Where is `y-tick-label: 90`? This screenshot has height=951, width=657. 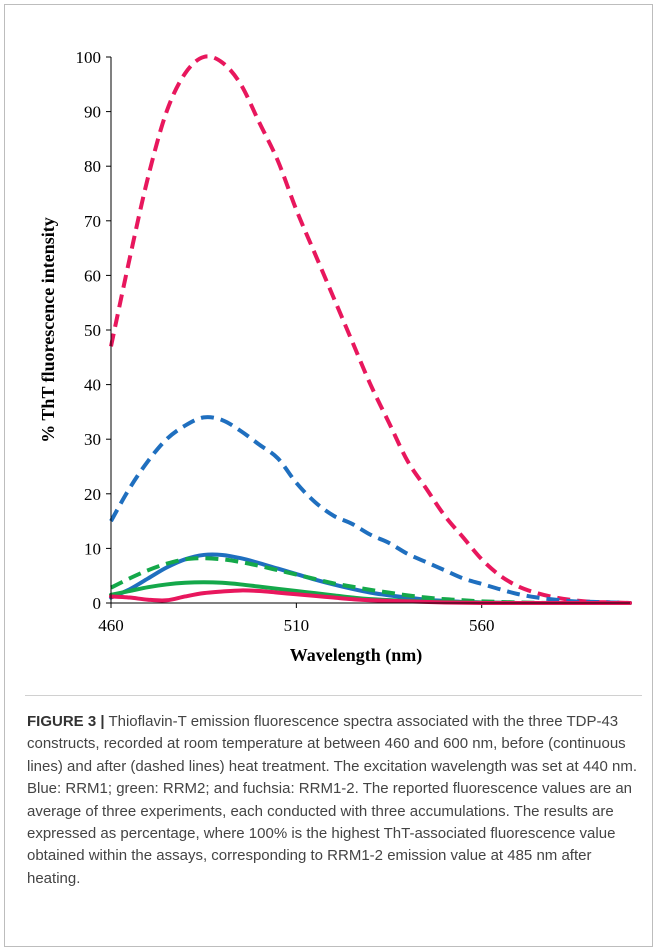
y-tick-label: 90 is located at coordinates (92, 112).